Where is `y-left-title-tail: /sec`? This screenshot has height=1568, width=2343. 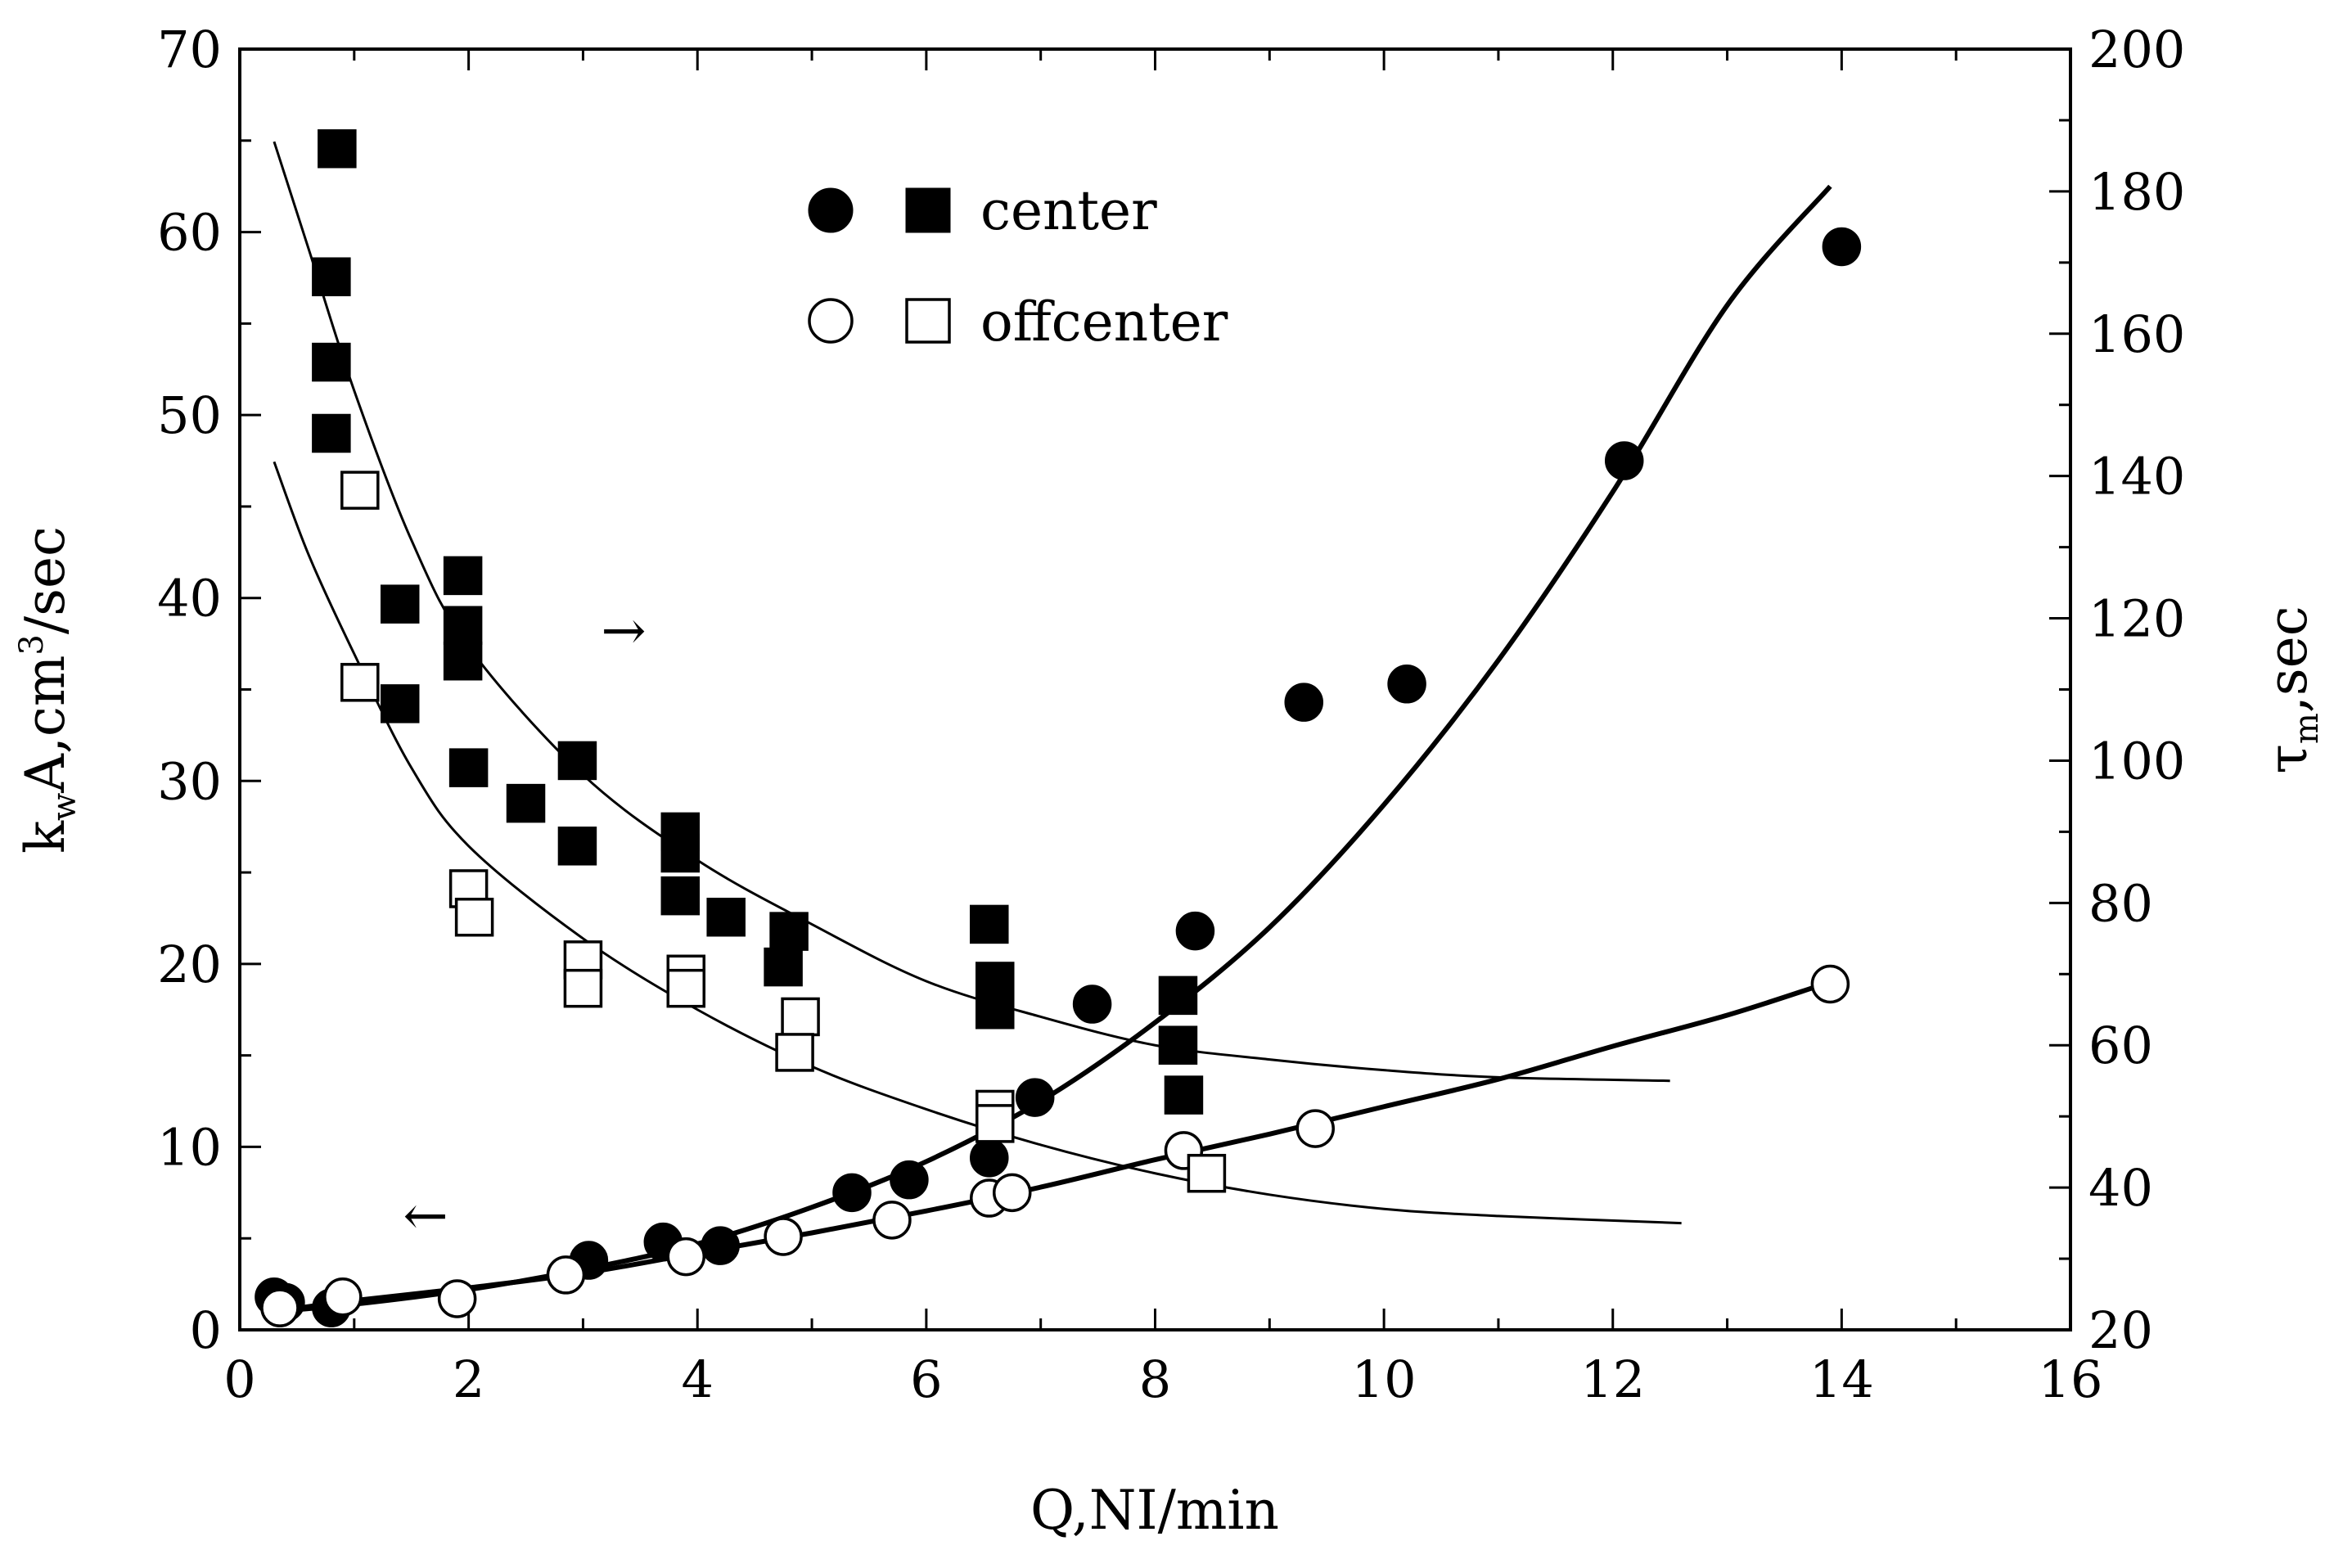 y-left-title-tail: /sec is located at coordinates (45, 580).